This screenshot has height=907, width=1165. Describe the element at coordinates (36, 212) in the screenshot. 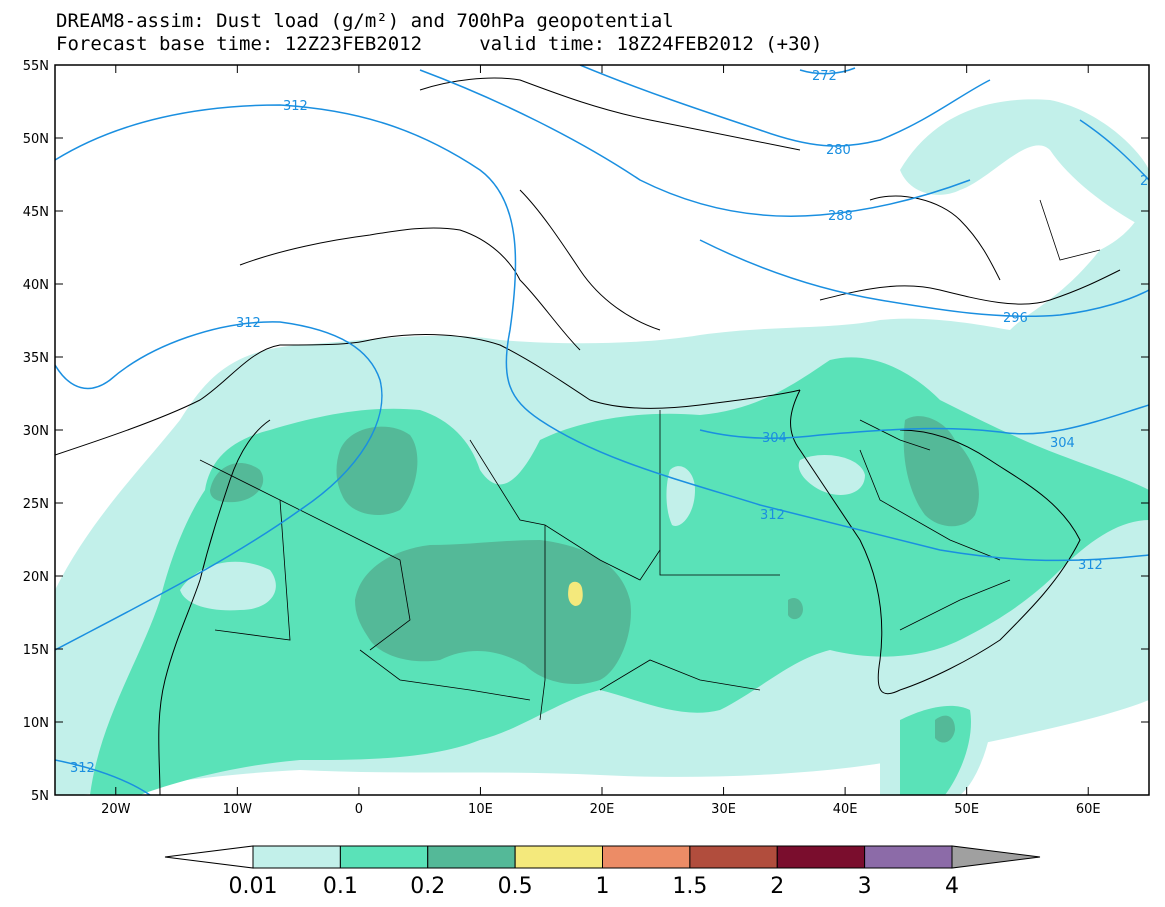

I see `lat-tick-label: 45N` at that location.